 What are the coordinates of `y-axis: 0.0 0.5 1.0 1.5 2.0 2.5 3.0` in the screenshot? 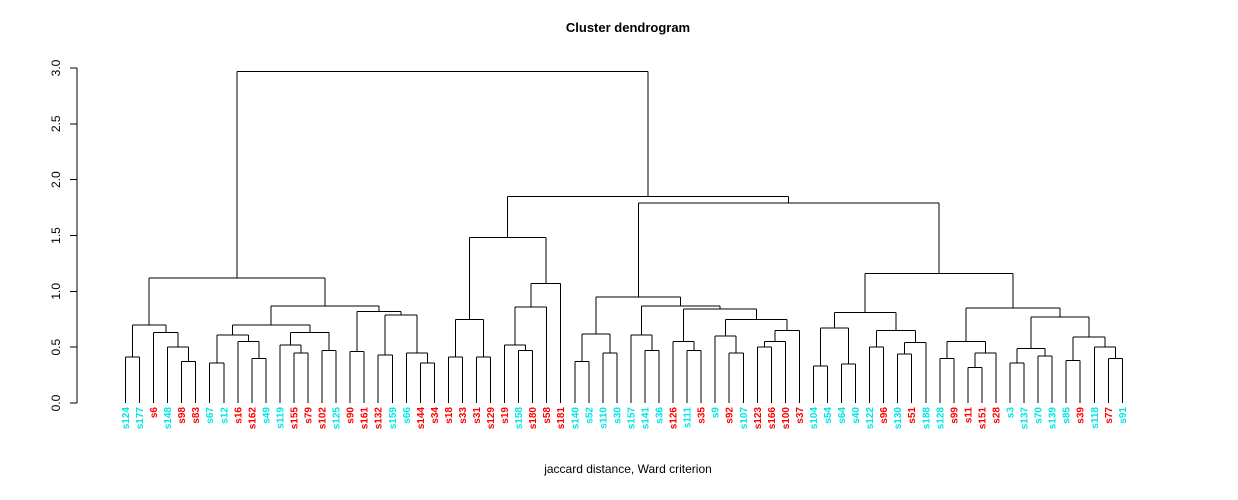 It's located at (63, 235).